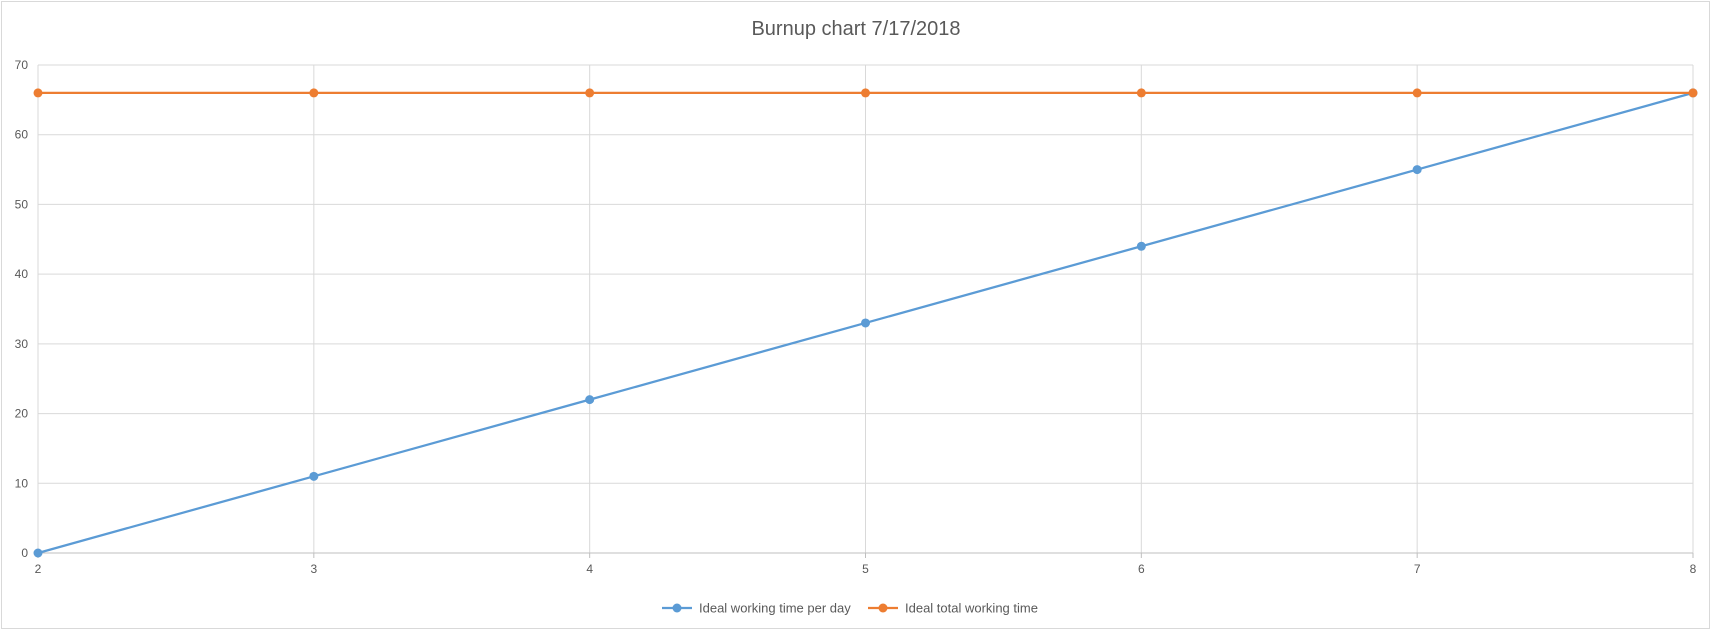 The image size is (1713, 632). I want to click on x-tick-label: 2, so click(38, 569).